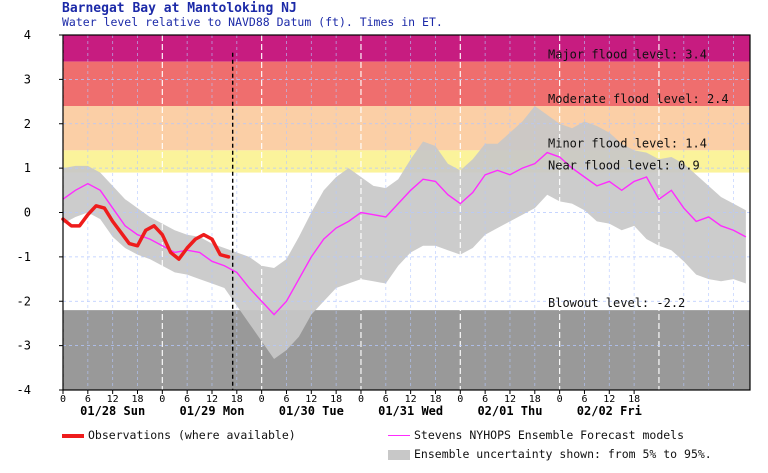 This screenshot has height=473, width=768. What do you see at coordinates (509, 411) in the screenshot?
I see `x-day-label: 02/01 Thu` at bounding box center [509, 411].